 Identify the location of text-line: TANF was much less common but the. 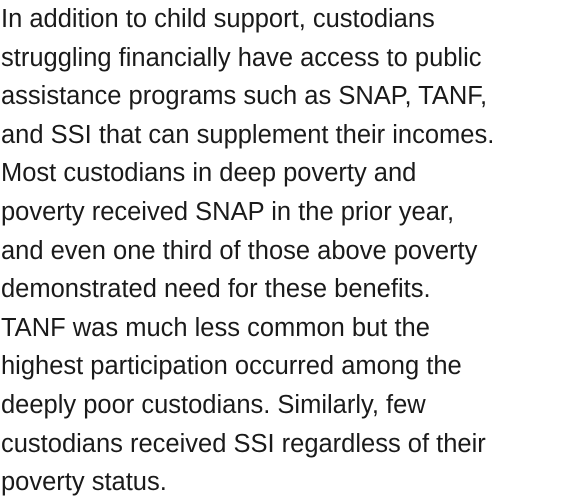
(215, 327).